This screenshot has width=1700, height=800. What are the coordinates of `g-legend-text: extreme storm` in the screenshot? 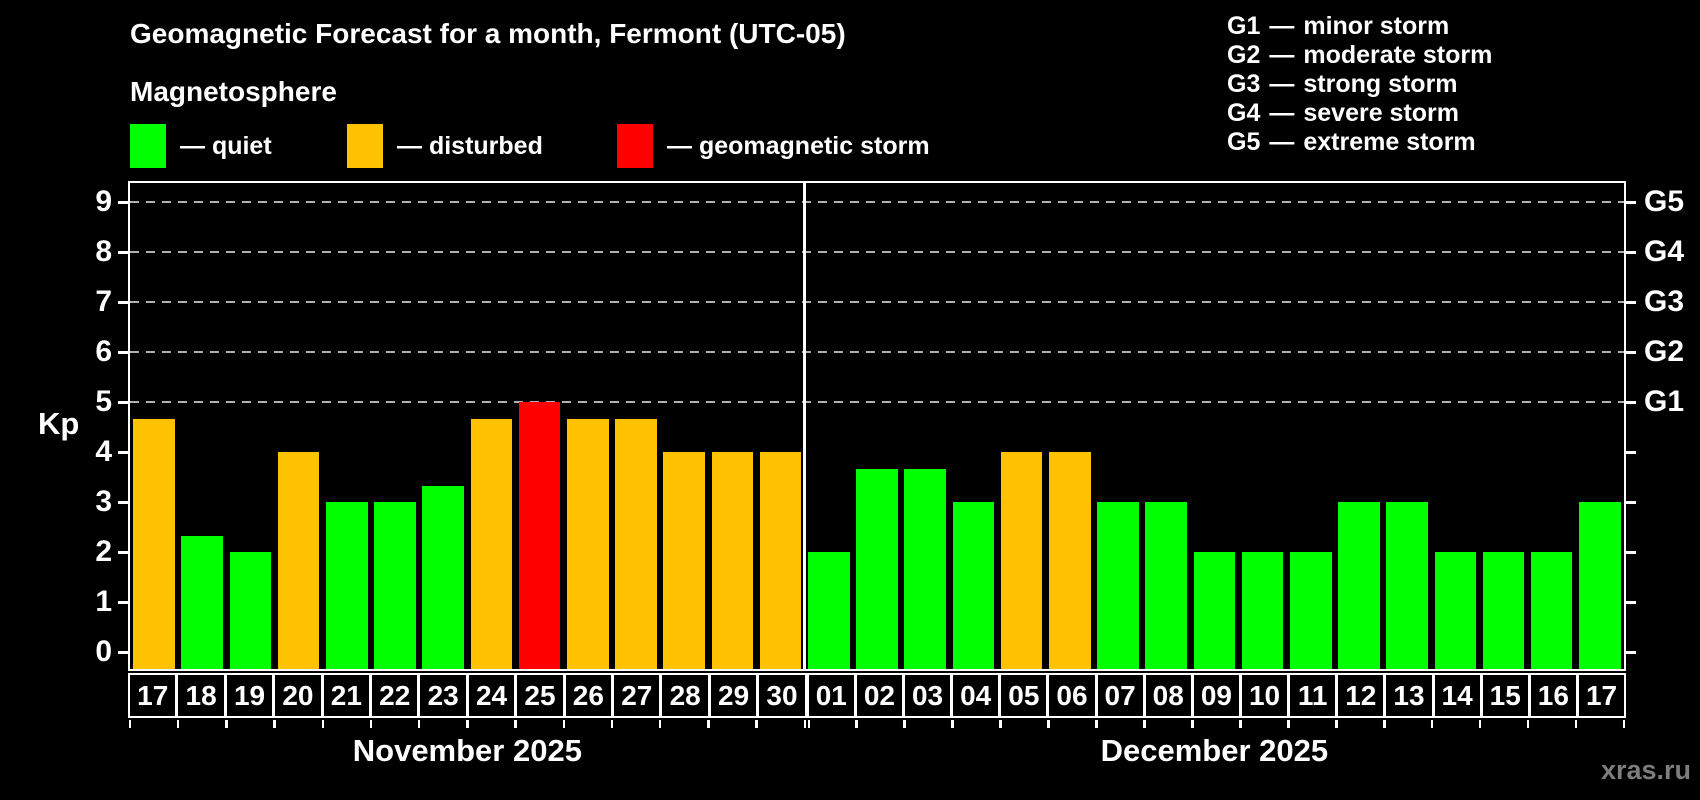 It's located at (1389, 142).